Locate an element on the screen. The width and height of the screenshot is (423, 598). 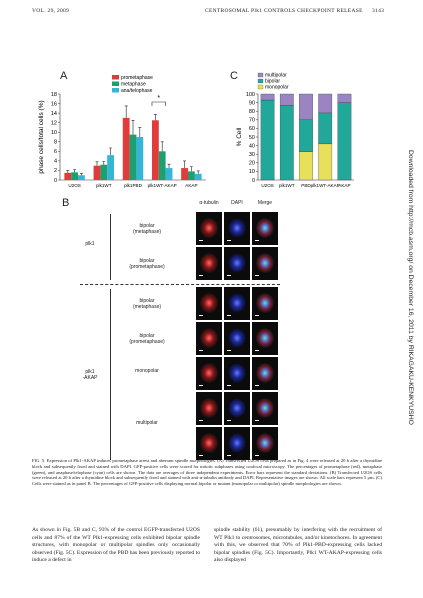
y-tick-label: 14 is located at coordinates (54, 114).